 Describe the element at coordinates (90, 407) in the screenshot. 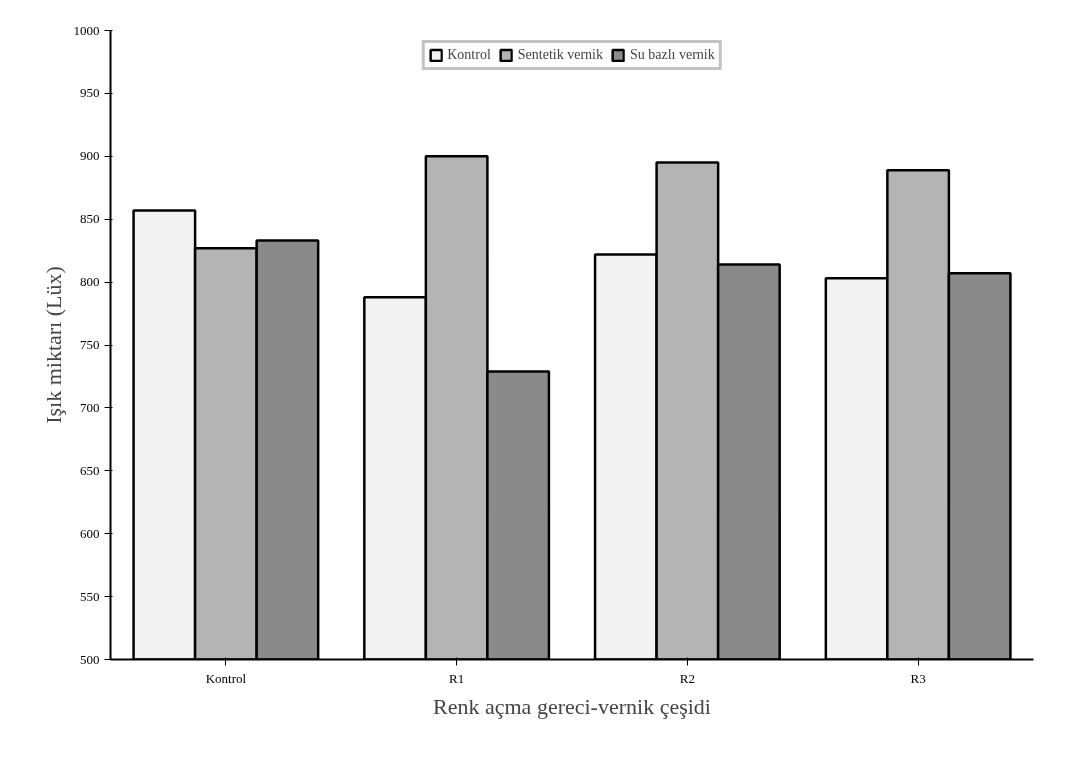

I see `y-tick-label: 700` at that location.